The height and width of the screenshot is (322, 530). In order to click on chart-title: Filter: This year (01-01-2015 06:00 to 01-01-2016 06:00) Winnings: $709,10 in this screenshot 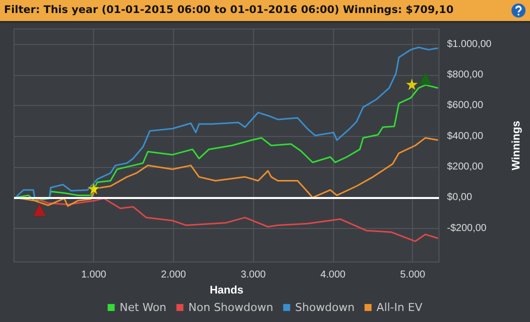, I will do `click(229, 10)`.